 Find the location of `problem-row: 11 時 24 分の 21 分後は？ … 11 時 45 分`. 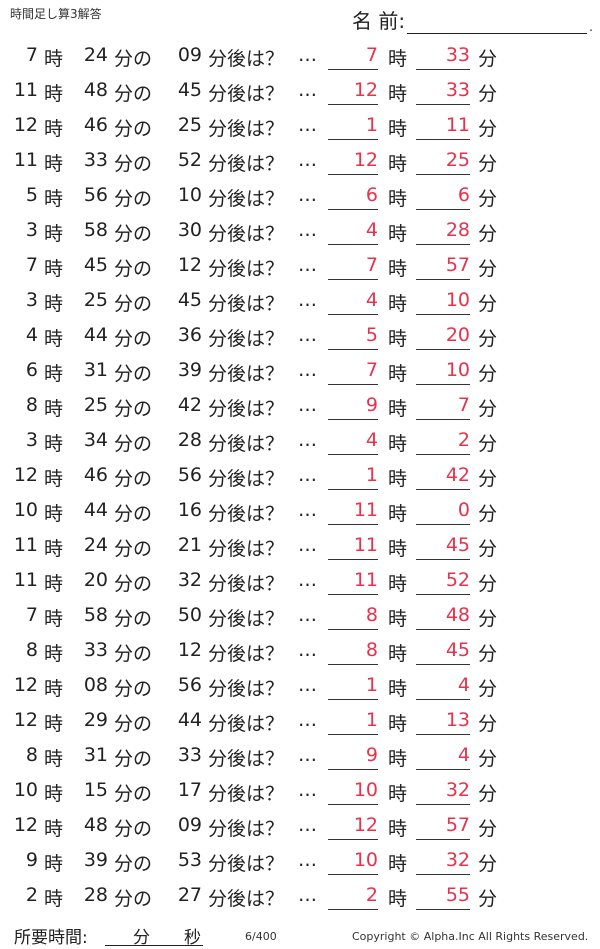

problem-row: 11 時 24 分の 21 分後は？ … 11 時 45 分 is located at coordinates (300, 547).